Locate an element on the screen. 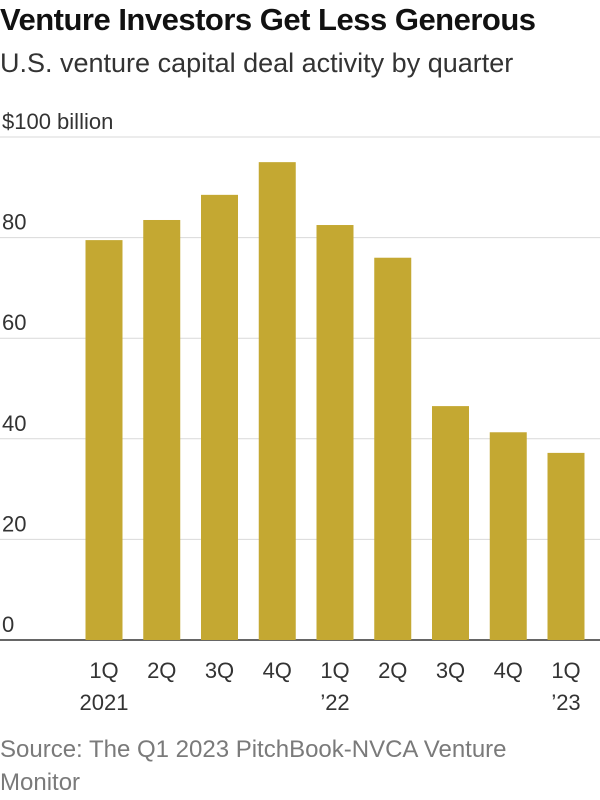 This screenshot has width=600, height=800. x-tick-year-label: ’23 is located at coordinates (565, 702).